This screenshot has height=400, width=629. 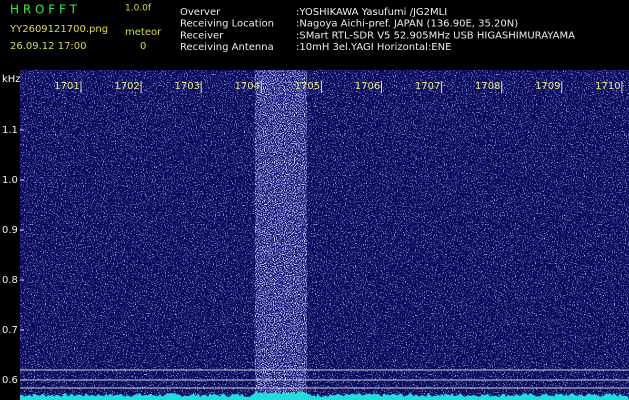 What do you see at coordinates (10, 180) in the screenshot?
I see `freq-label: 1.0` at bounding box center [10, 180].